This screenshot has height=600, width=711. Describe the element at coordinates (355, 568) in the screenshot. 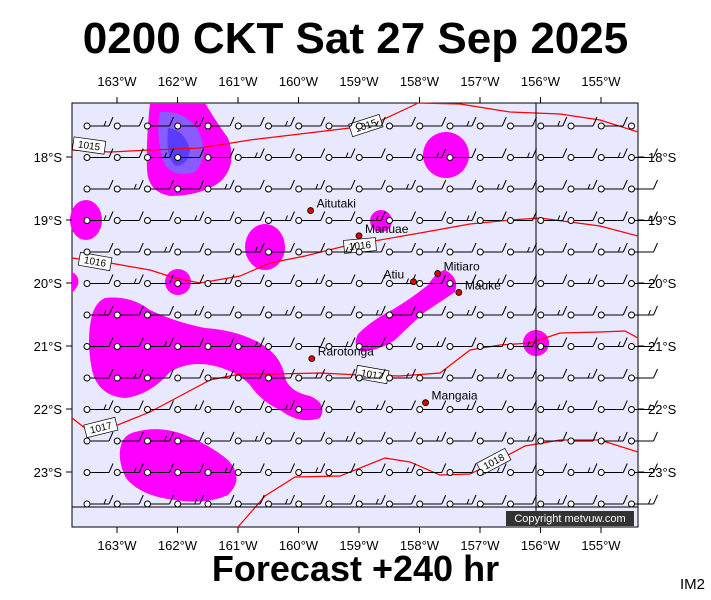

I see `forecast-label: Forecast +240 hr` at that location.